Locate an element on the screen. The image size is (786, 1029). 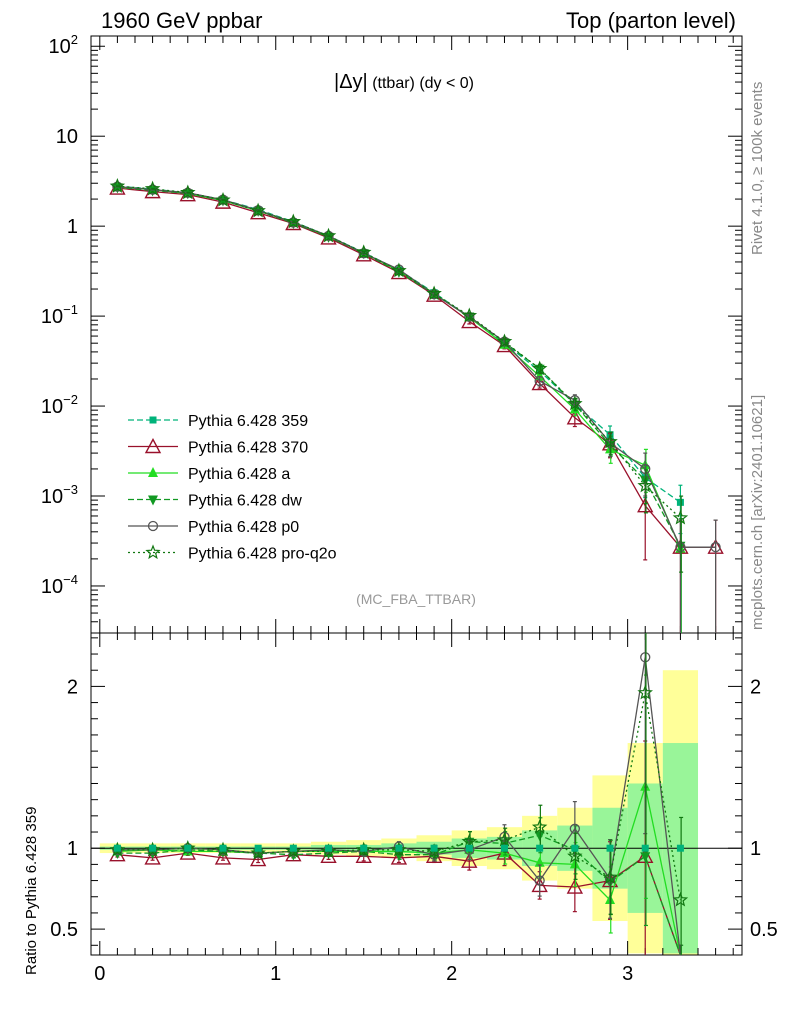
main-y-tick-label: 10⁻¹ is located at coordinates (59, 315).